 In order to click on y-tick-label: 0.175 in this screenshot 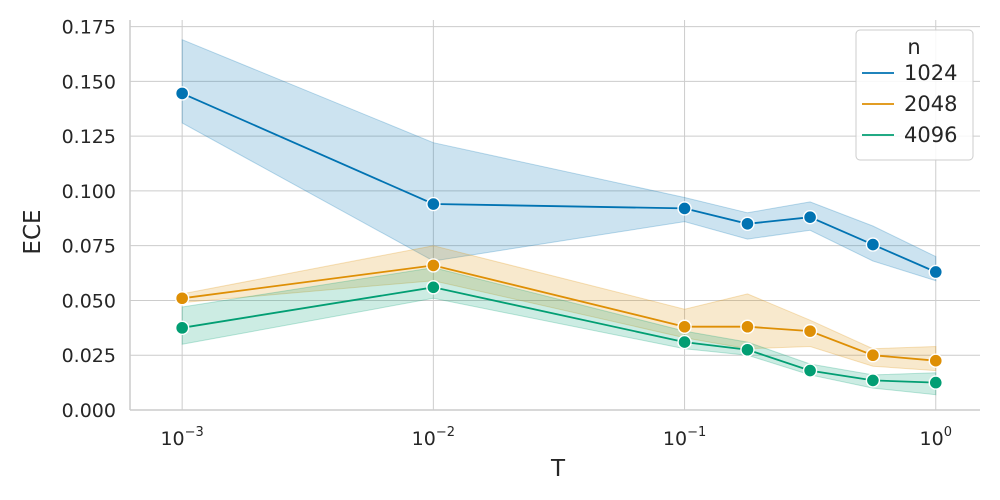, I will do `click(89, 28)`.